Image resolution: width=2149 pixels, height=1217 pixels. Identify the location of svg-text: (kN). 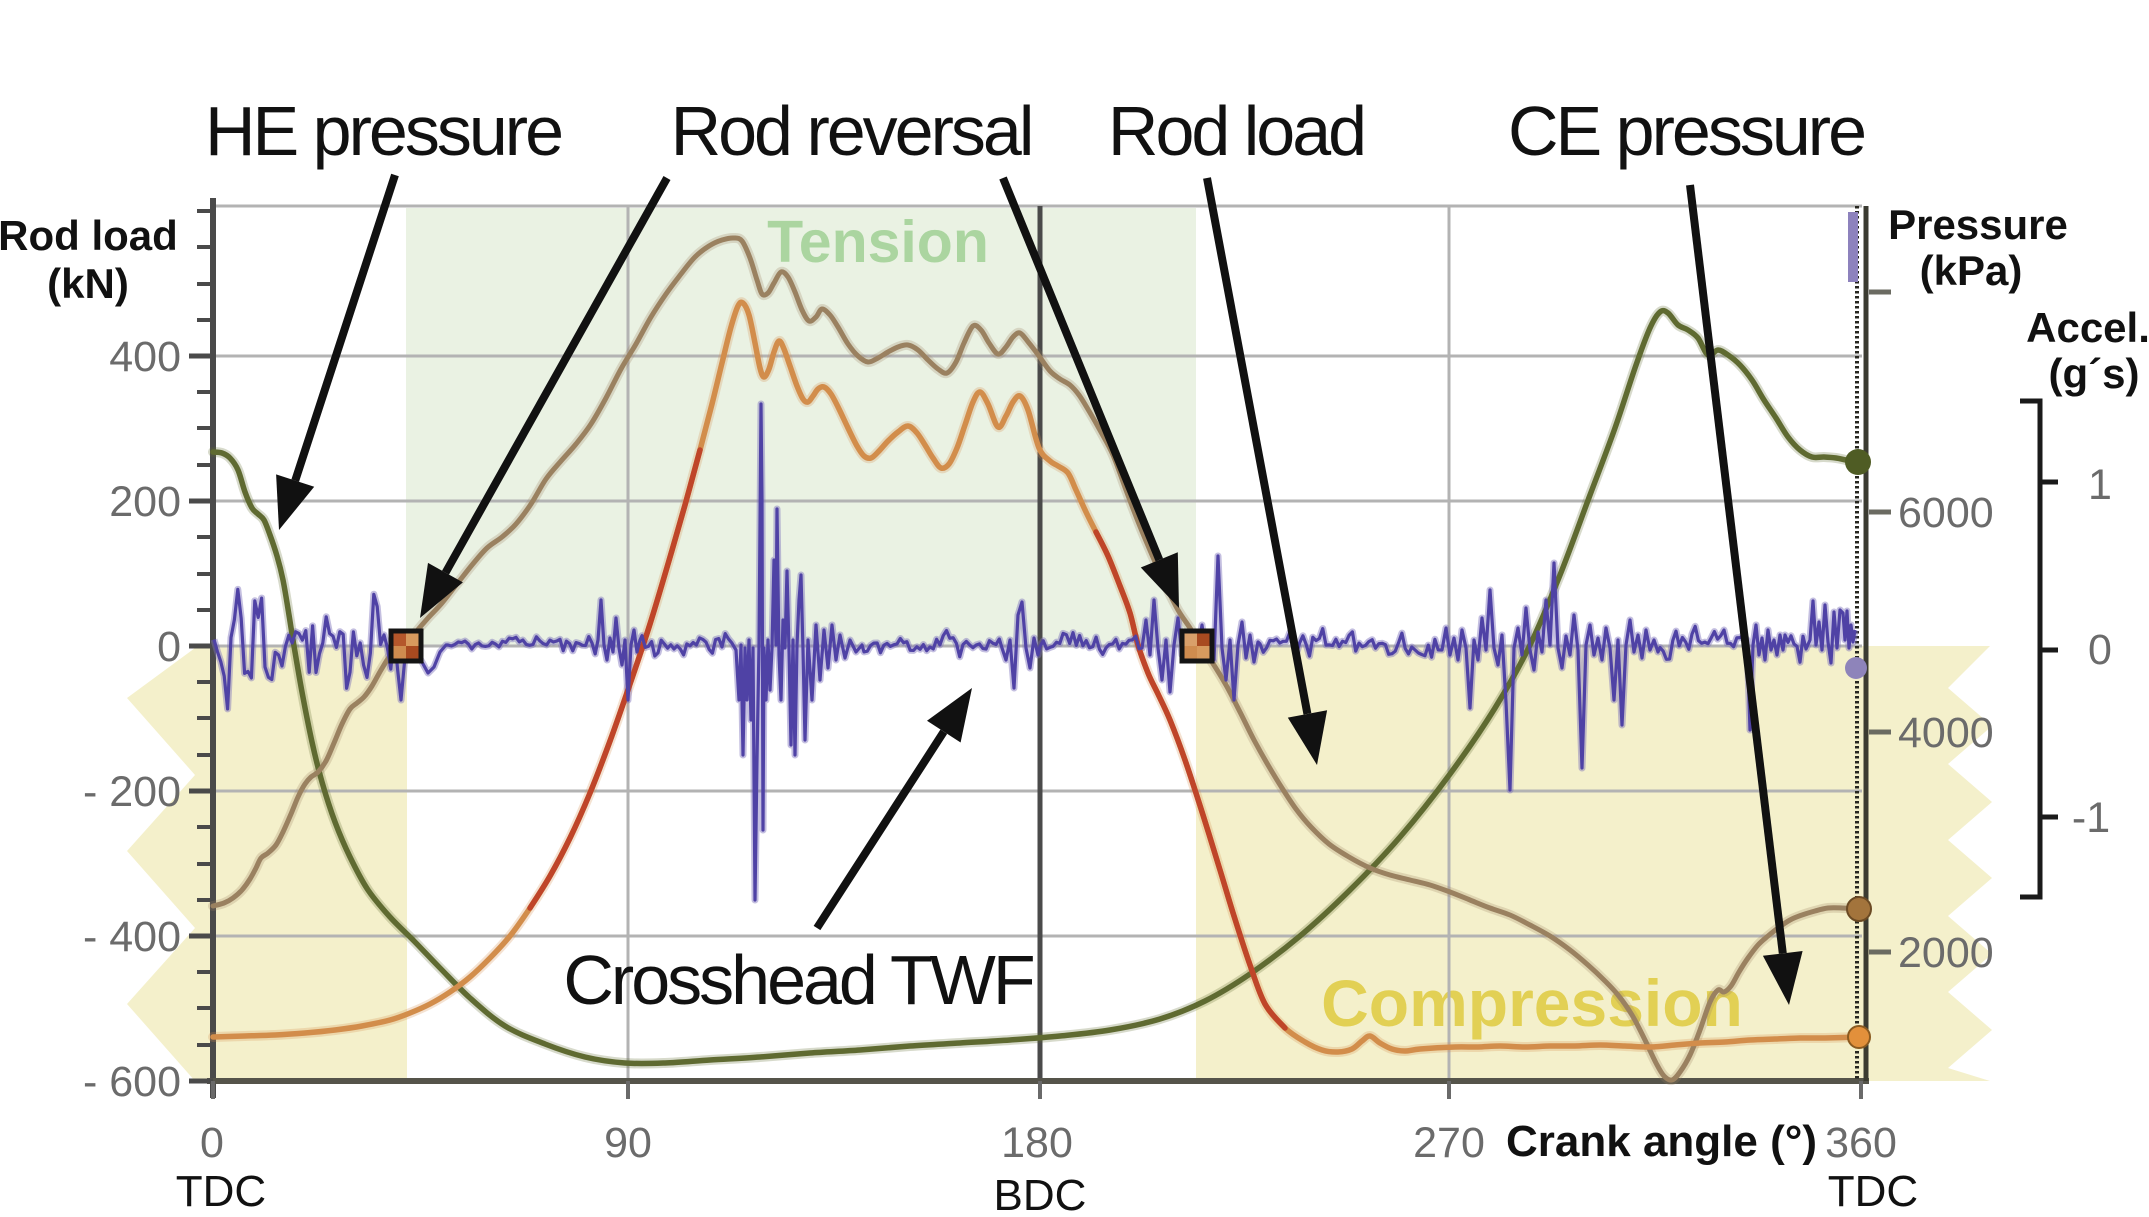
(88, 283).